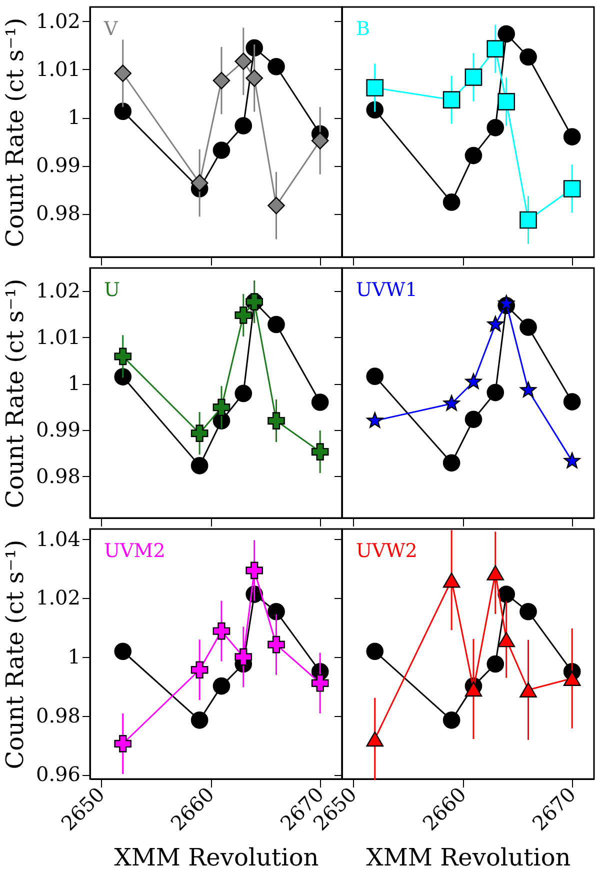 The width and height of the screenshot is (606, 871). Describe the element at coordinates (58, 538) in the screenshot. I see `y-tick-label: 1.04` at that location.